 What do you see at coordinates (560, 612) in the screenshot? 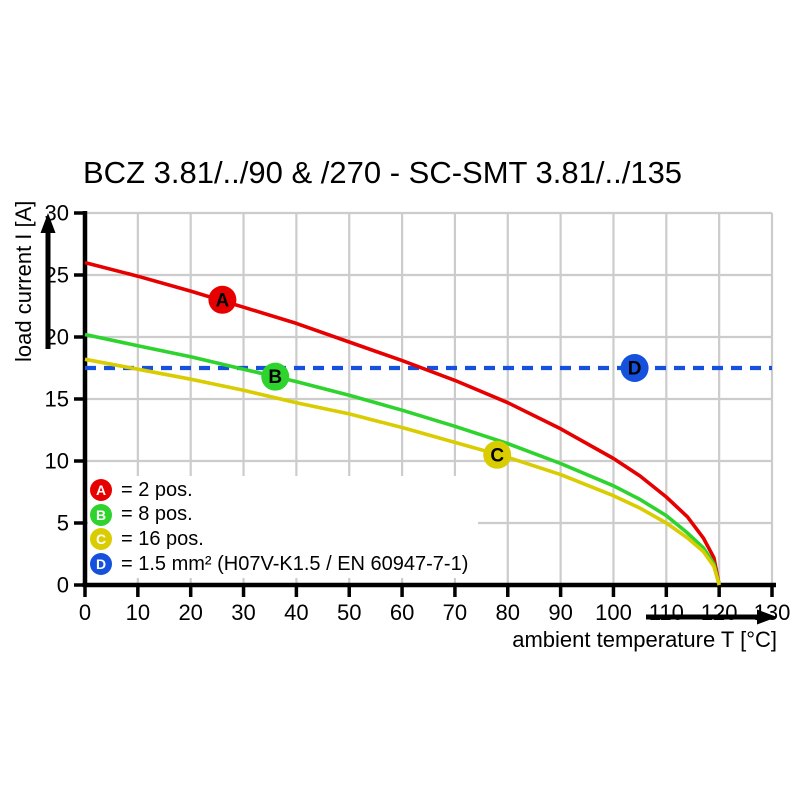
I see `x-tick-label-90: 90` at bounding box center [560, 612].